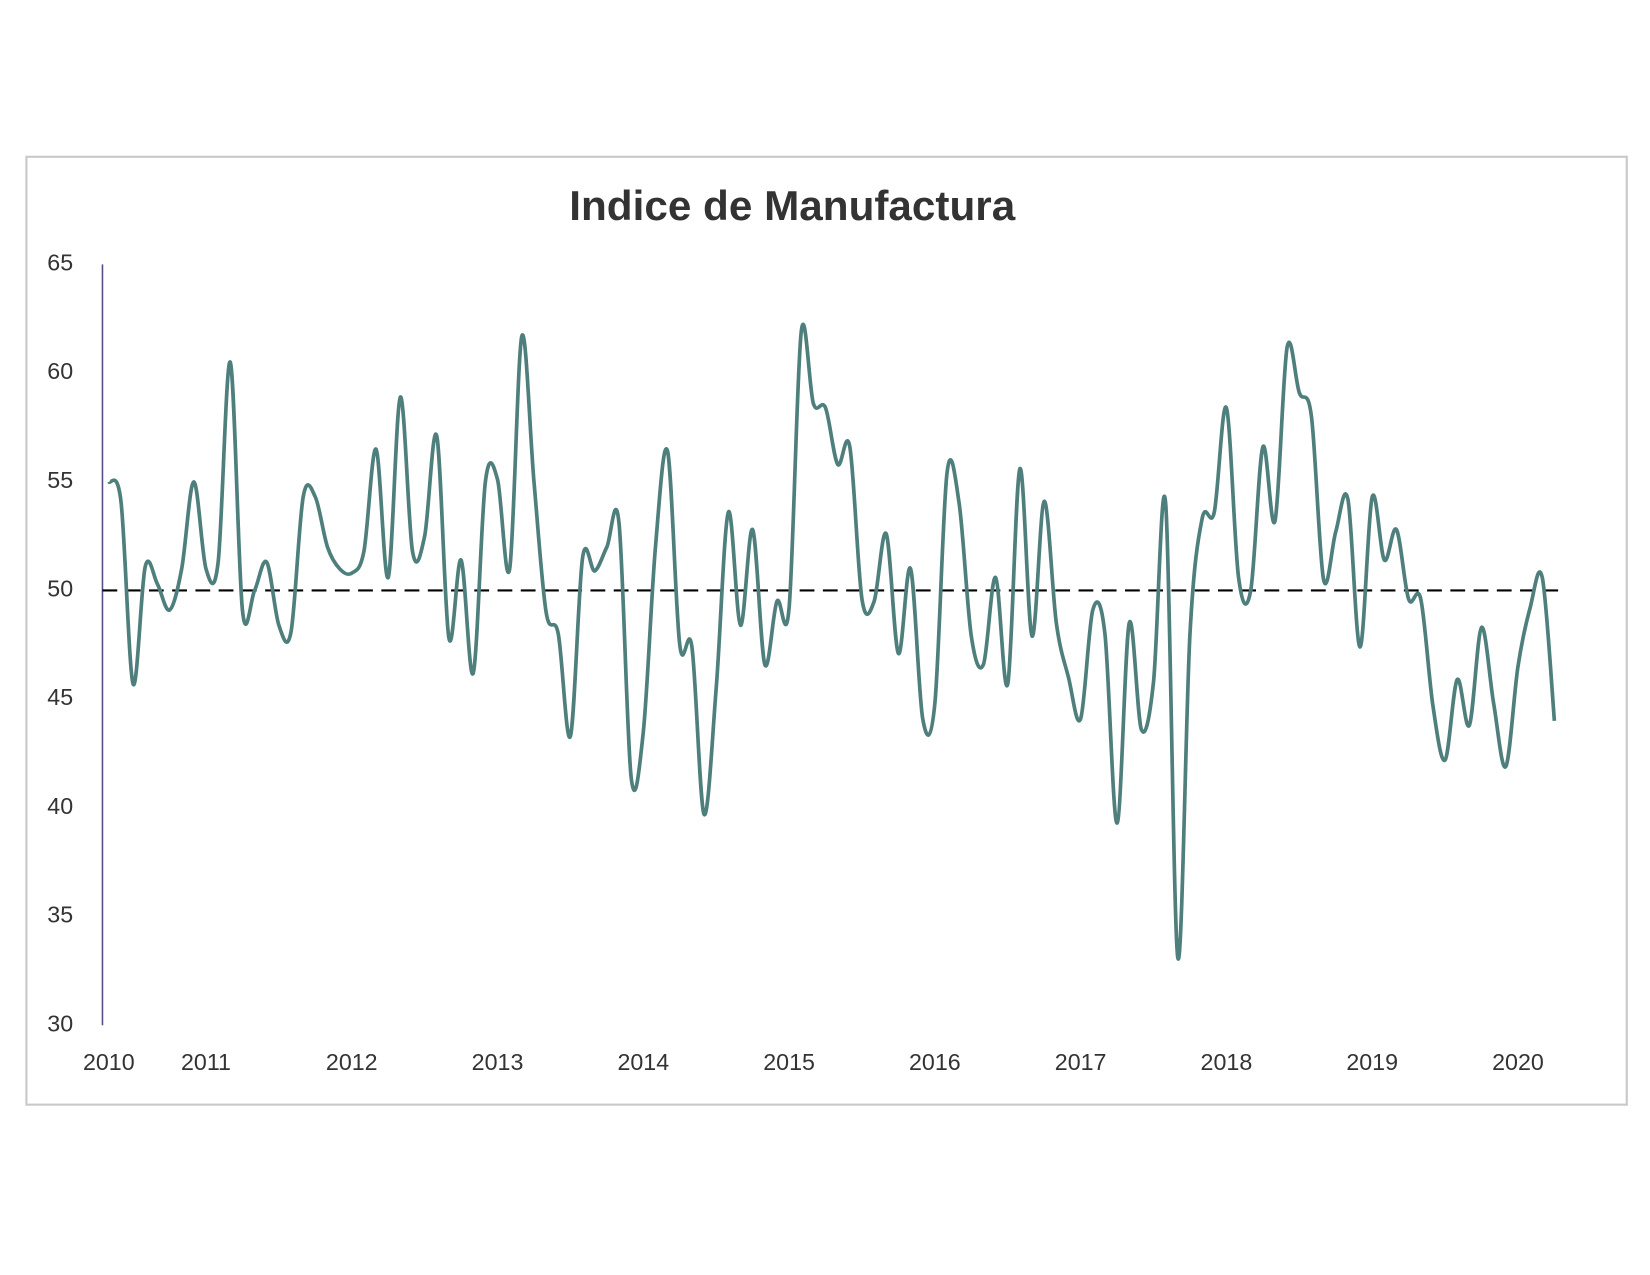  I want to click on y-tick-label: 50, so click(60, 589).